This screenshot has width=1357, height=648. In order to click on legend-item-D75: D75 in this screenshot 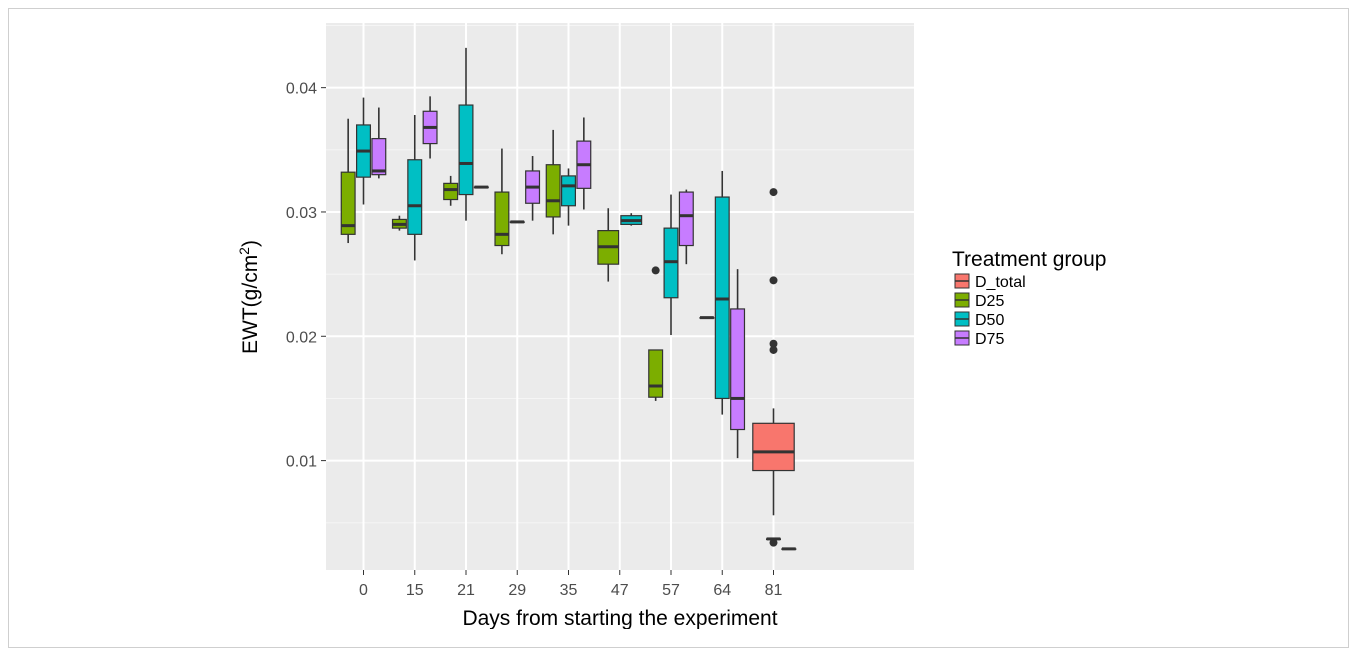, I will do `click(979, 339)`.